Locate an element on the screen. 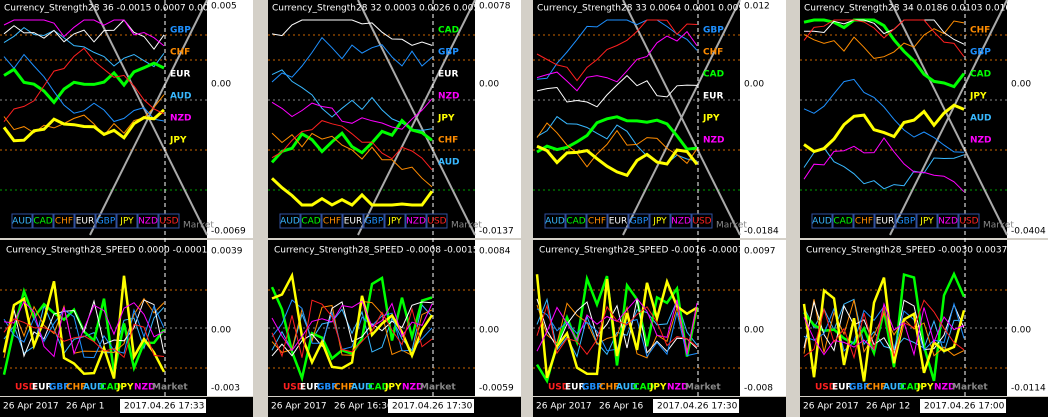 The width and height of the screenshot is (1048, 417). speed-legend-item: CHF is located at coordinates (609, 388).